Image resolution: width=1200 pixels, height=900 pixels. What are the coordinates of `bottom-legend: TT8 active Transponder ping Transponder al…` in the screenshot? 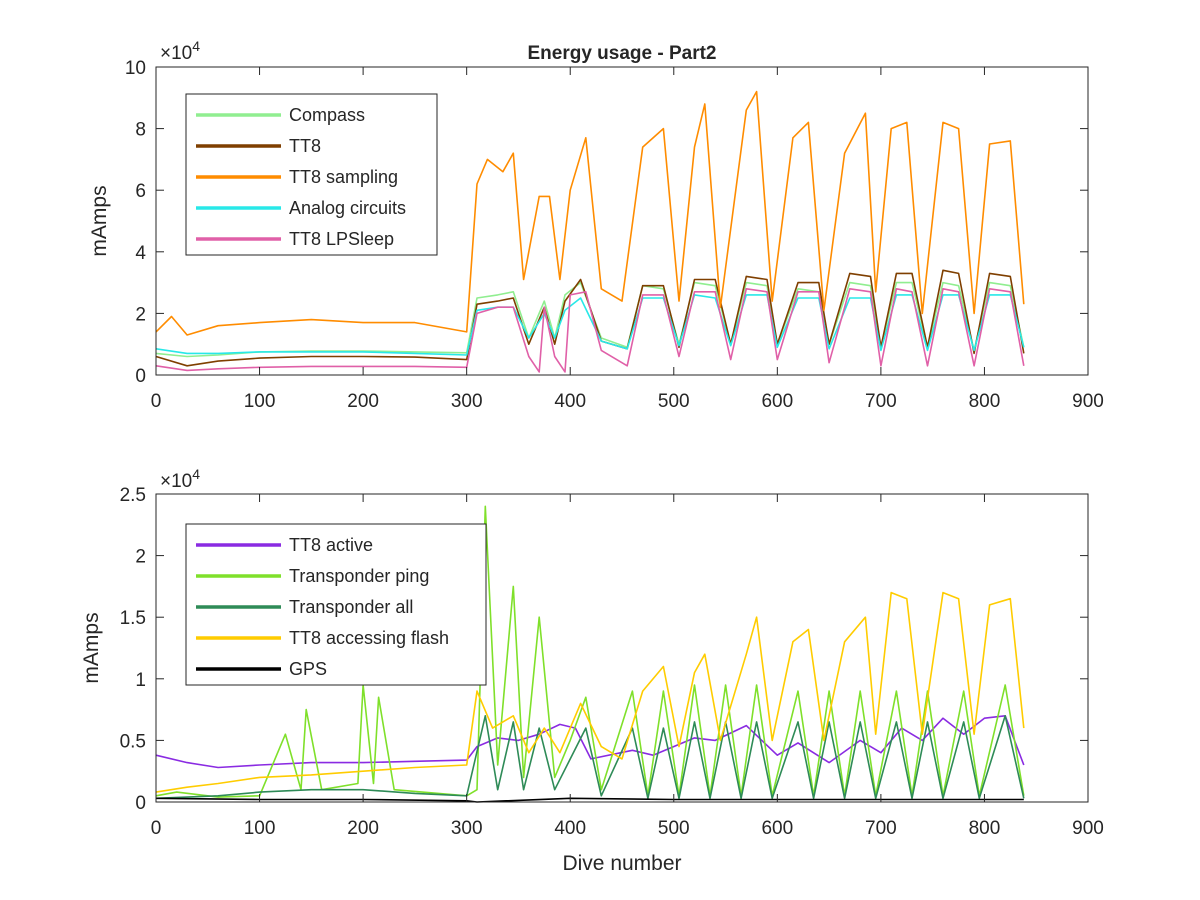 It's located at (336, 604).